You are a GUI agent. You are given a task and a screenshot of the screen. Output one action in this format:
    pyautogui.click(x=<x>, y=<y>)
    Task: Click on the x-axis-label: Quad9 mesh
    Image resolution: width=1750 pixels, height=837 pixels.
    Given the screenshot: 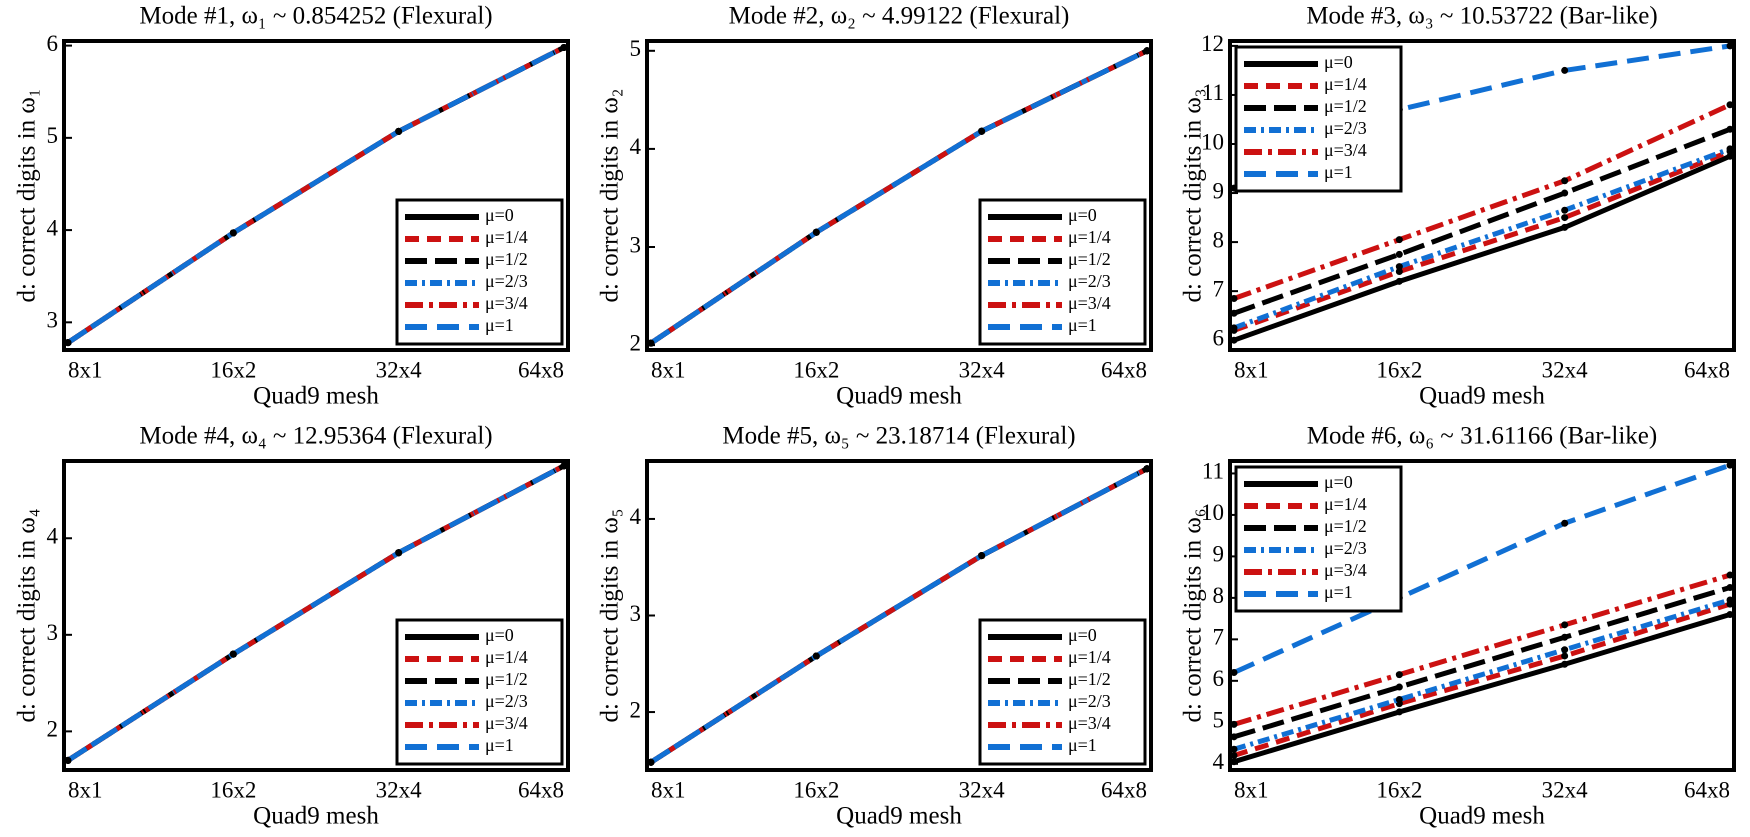 What is the action you would take?
    pyautogui.click(x=899, y=396)
    